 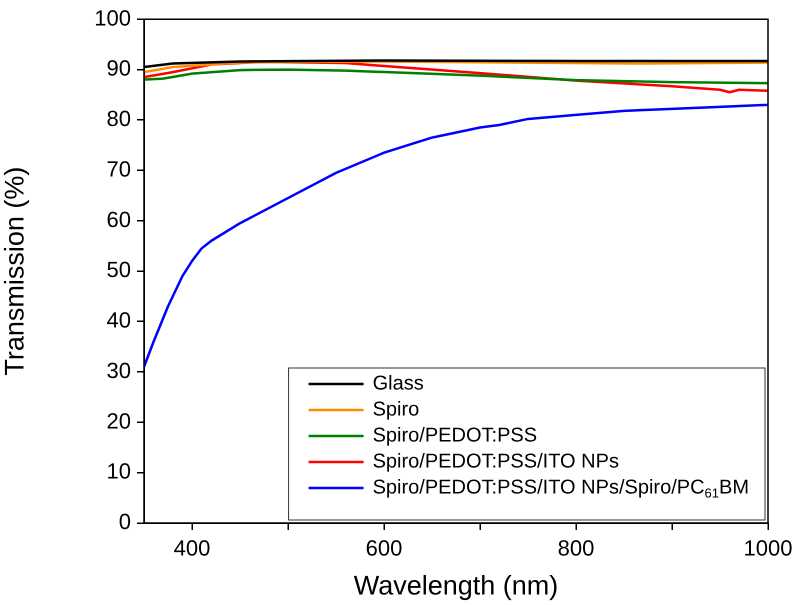 I want to click on y-tick-label: 100, so click(x=112, y=17).